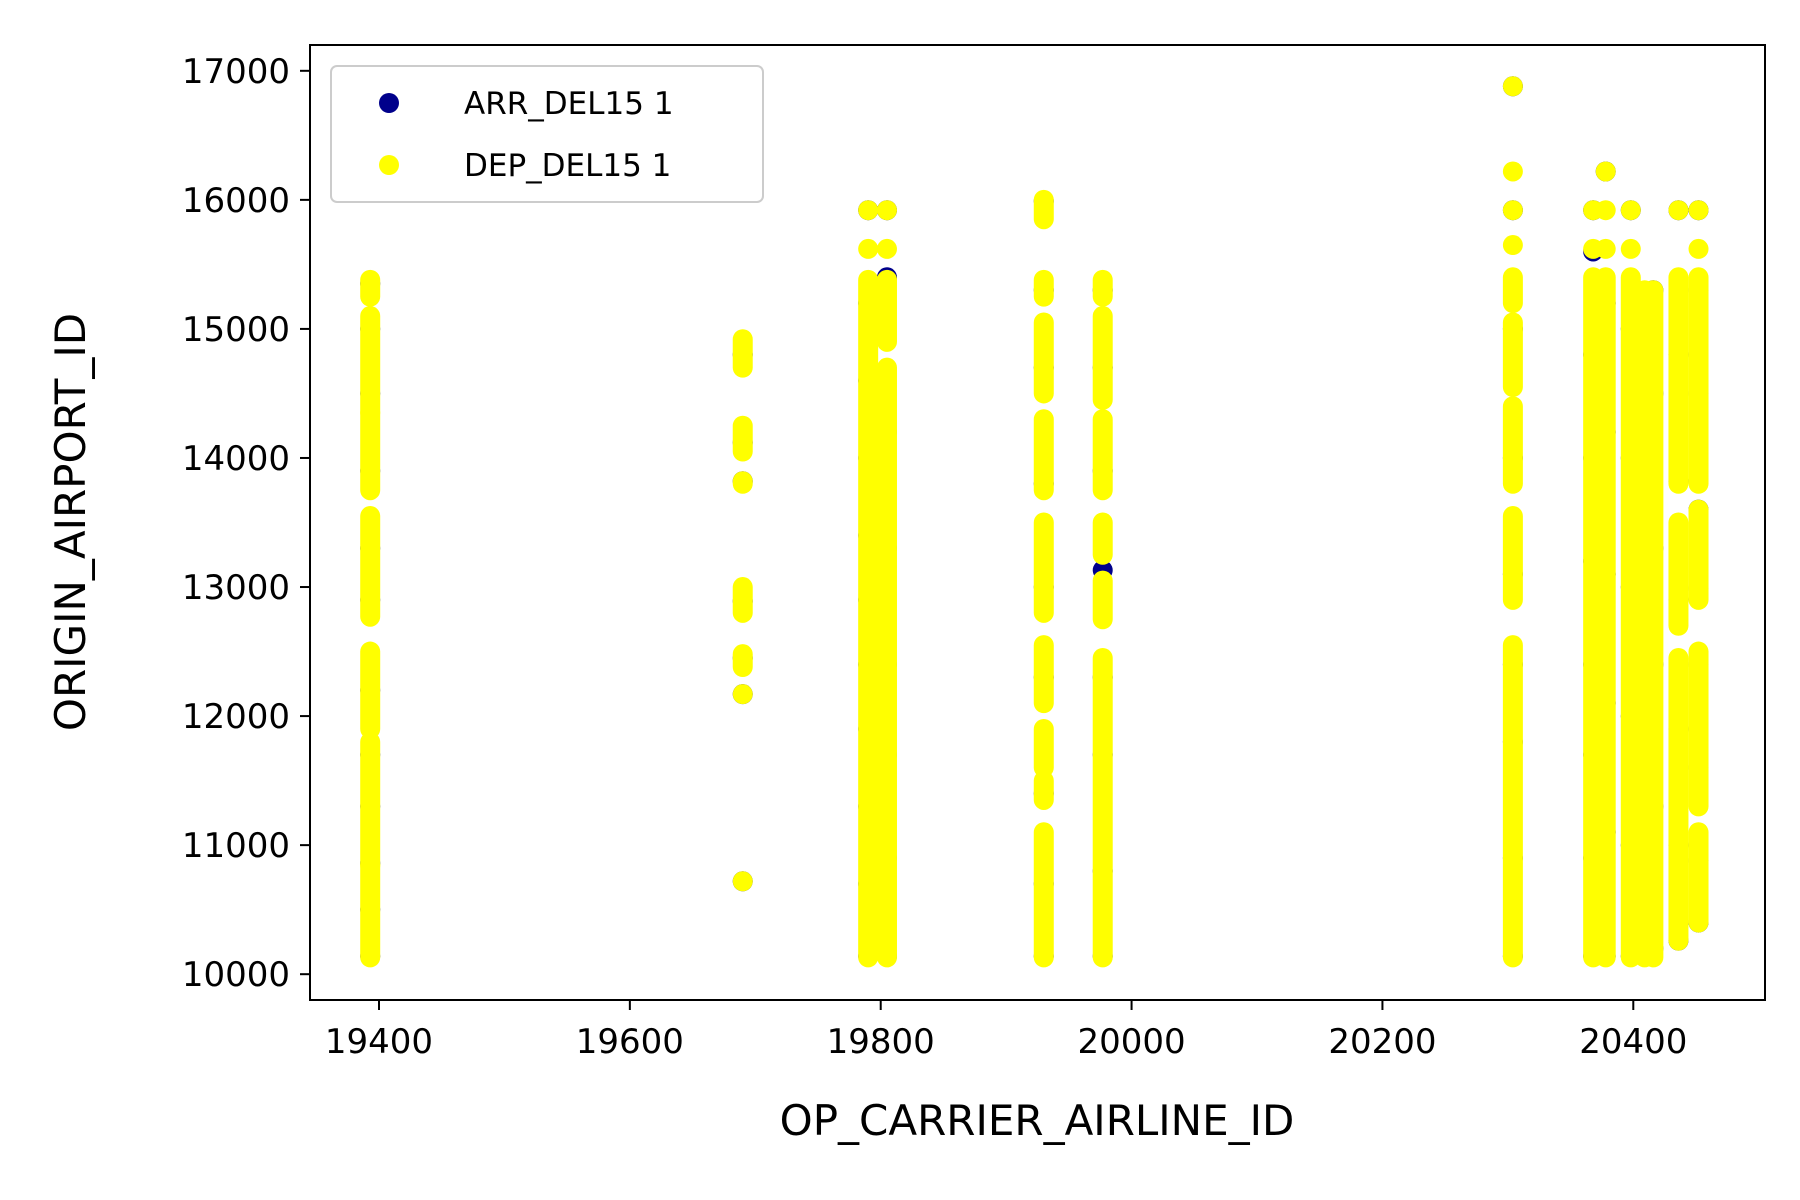  Describe the element at coordinates (246, 523) in the screenshot. I see `y-axis: 10000 11000 12000 13000 14000 15000 16000 17000` at that location.